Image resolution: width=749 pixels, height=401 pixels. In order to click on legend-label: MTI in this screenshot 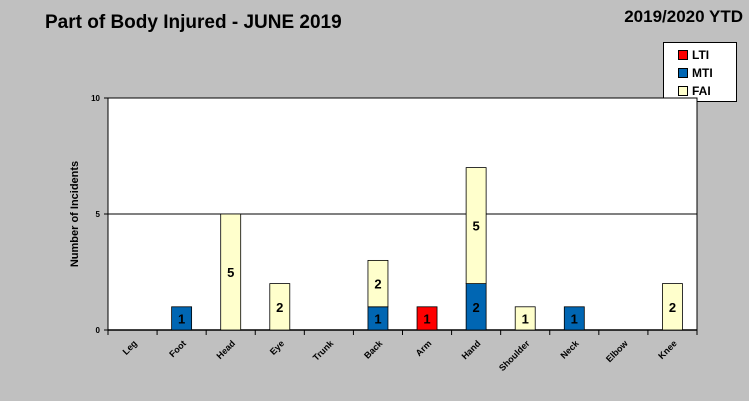, I will do `click(702, 73)`.